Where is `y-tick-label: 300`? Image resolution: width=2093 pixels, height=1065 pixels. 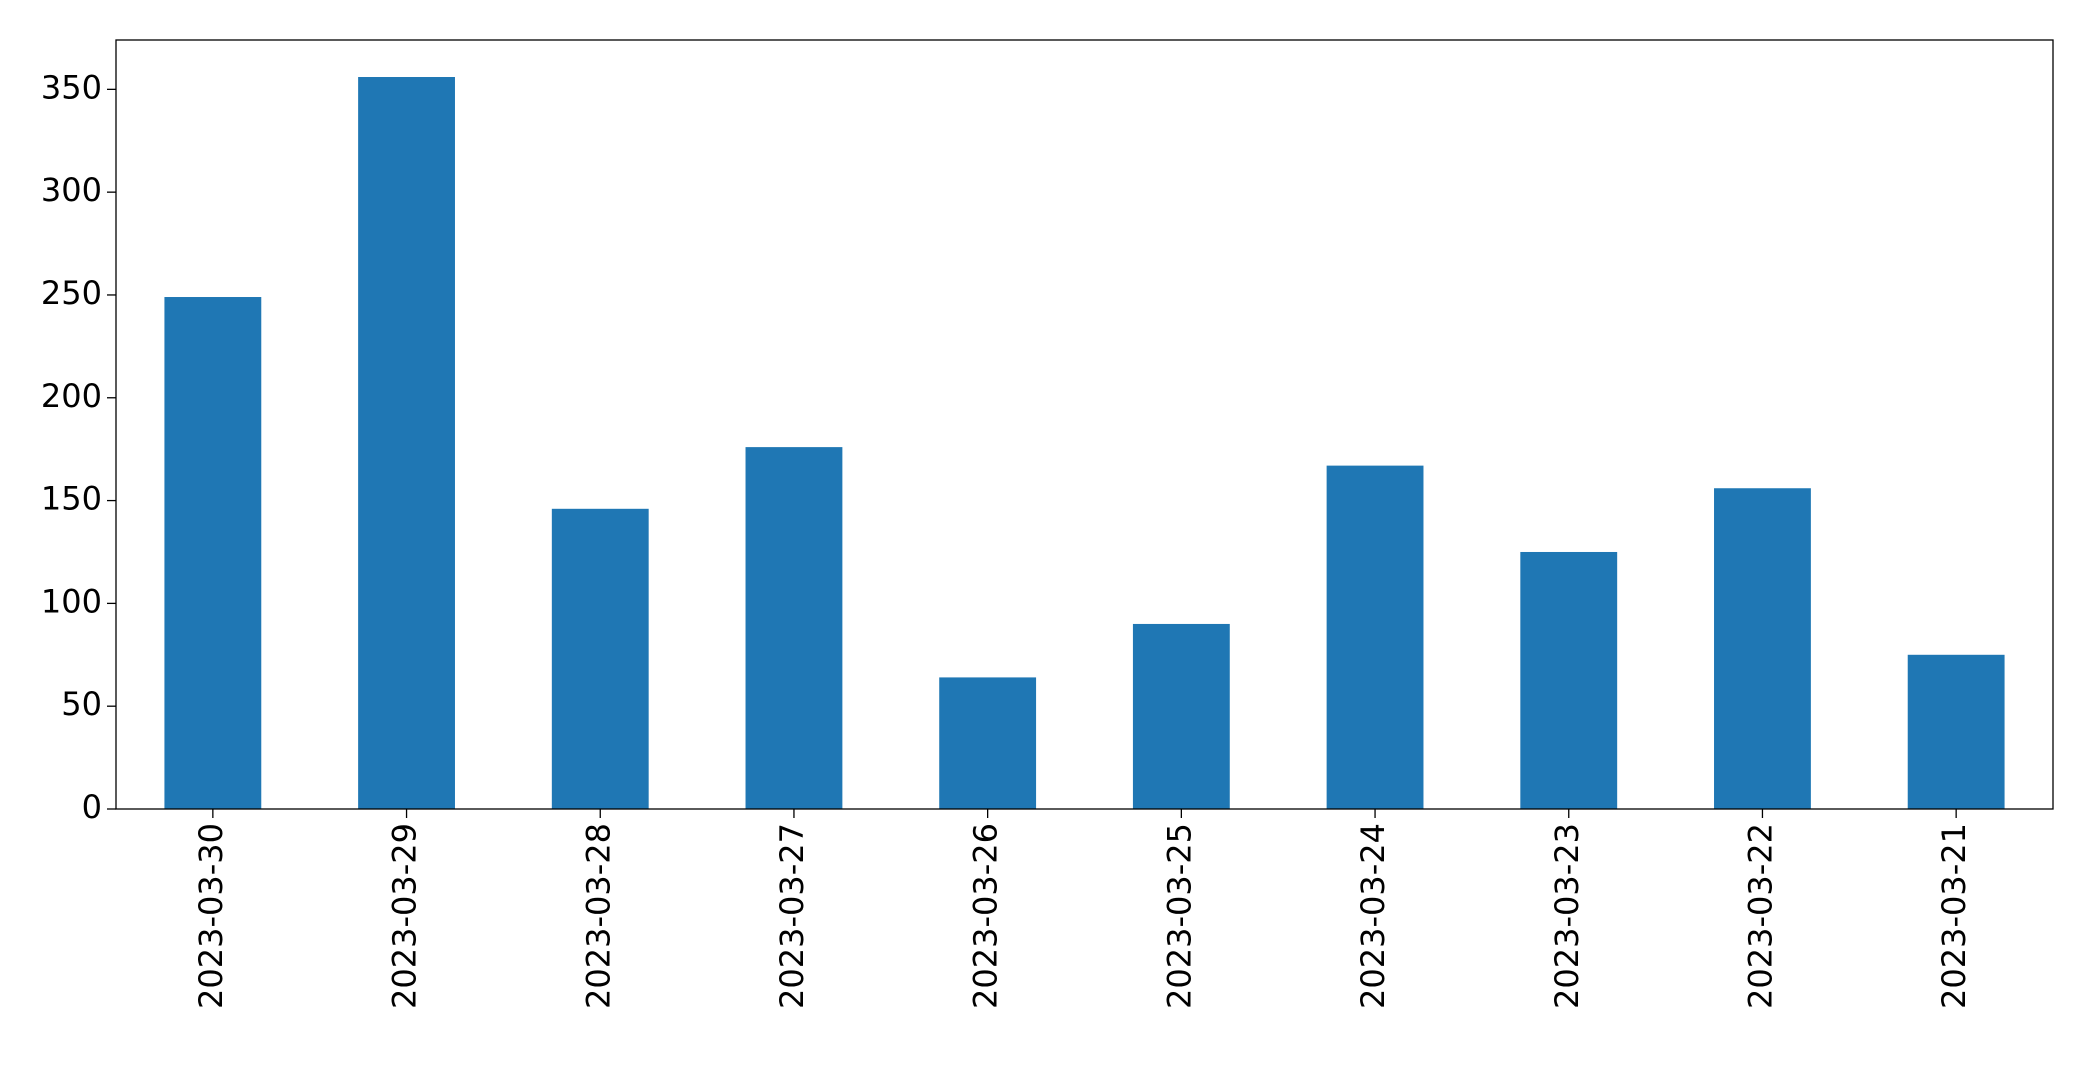
y-tick-label: 300 is located at coordinates (71, 190).